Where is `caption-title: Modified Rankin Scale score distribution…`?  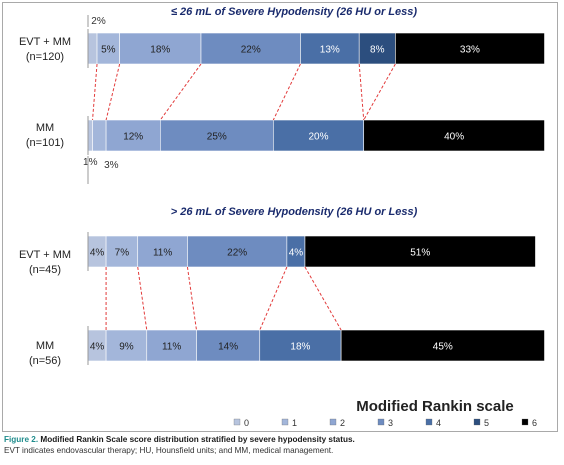 caption-title: Modified Rankin Scale score distribution… is located at coordinates (197, 439).